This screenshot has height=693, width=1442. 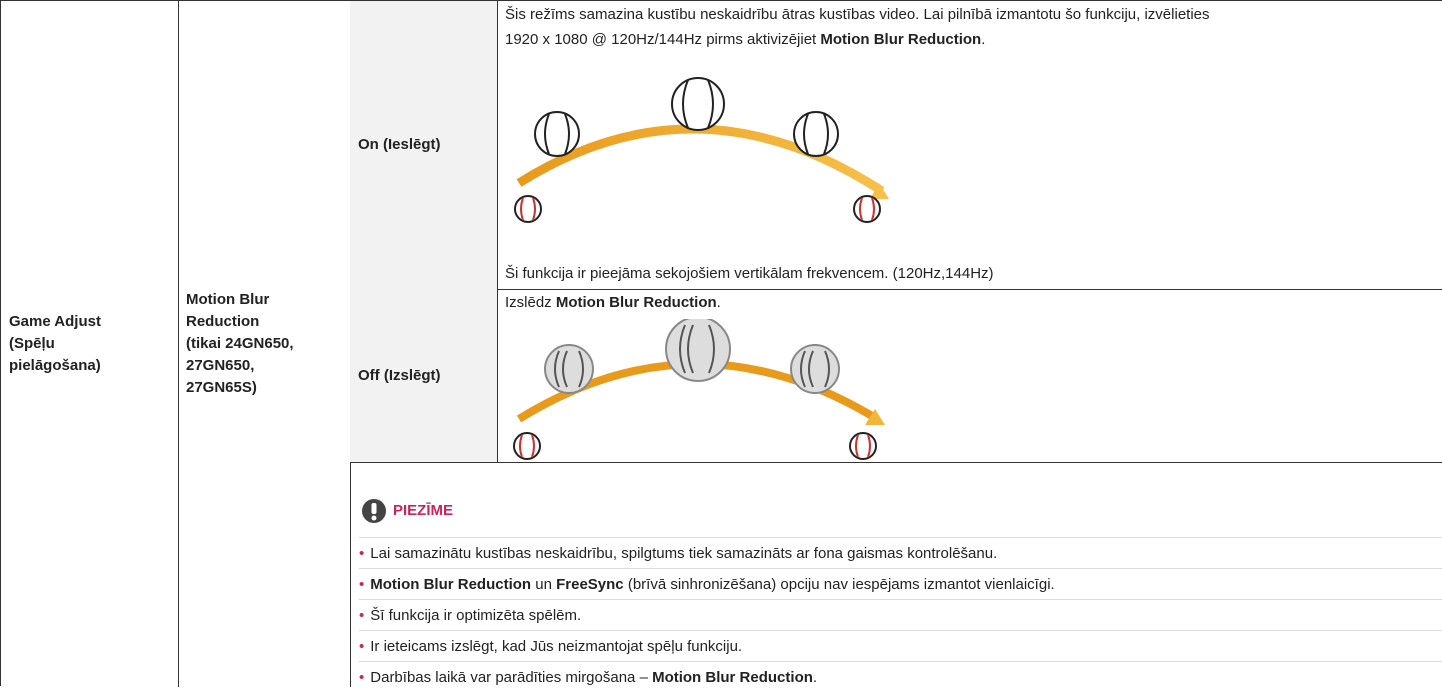 I want to click on option-label: Off (Izslēgt), so click(x=424, y=376).